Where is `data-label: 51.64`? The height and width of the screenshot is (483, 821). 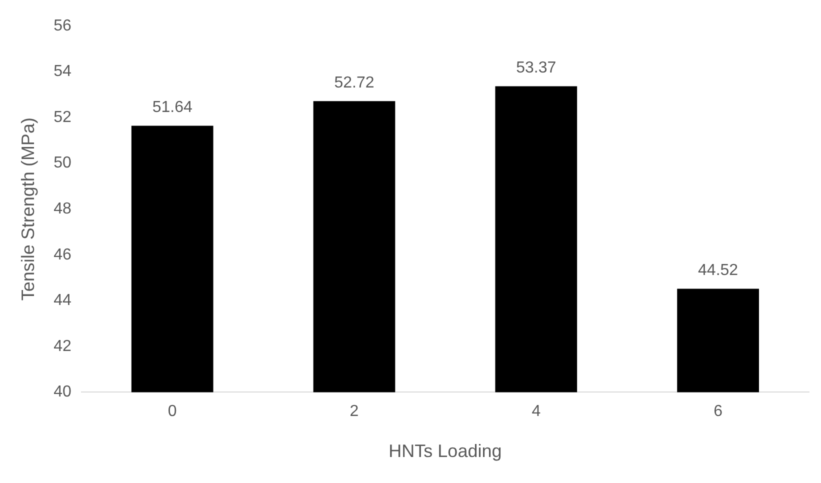 data-label: 51.64 is located at coordinates (172, 107).